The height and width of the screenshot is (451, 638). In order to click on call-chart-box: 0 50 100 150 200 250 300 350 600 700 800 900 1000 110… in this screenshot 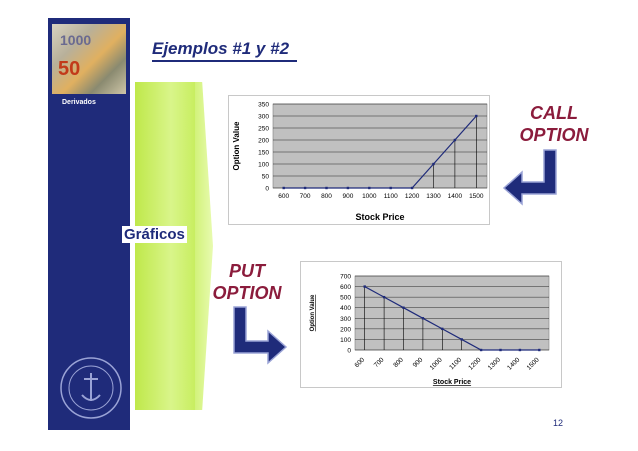, I will do `click(359, 160)`.